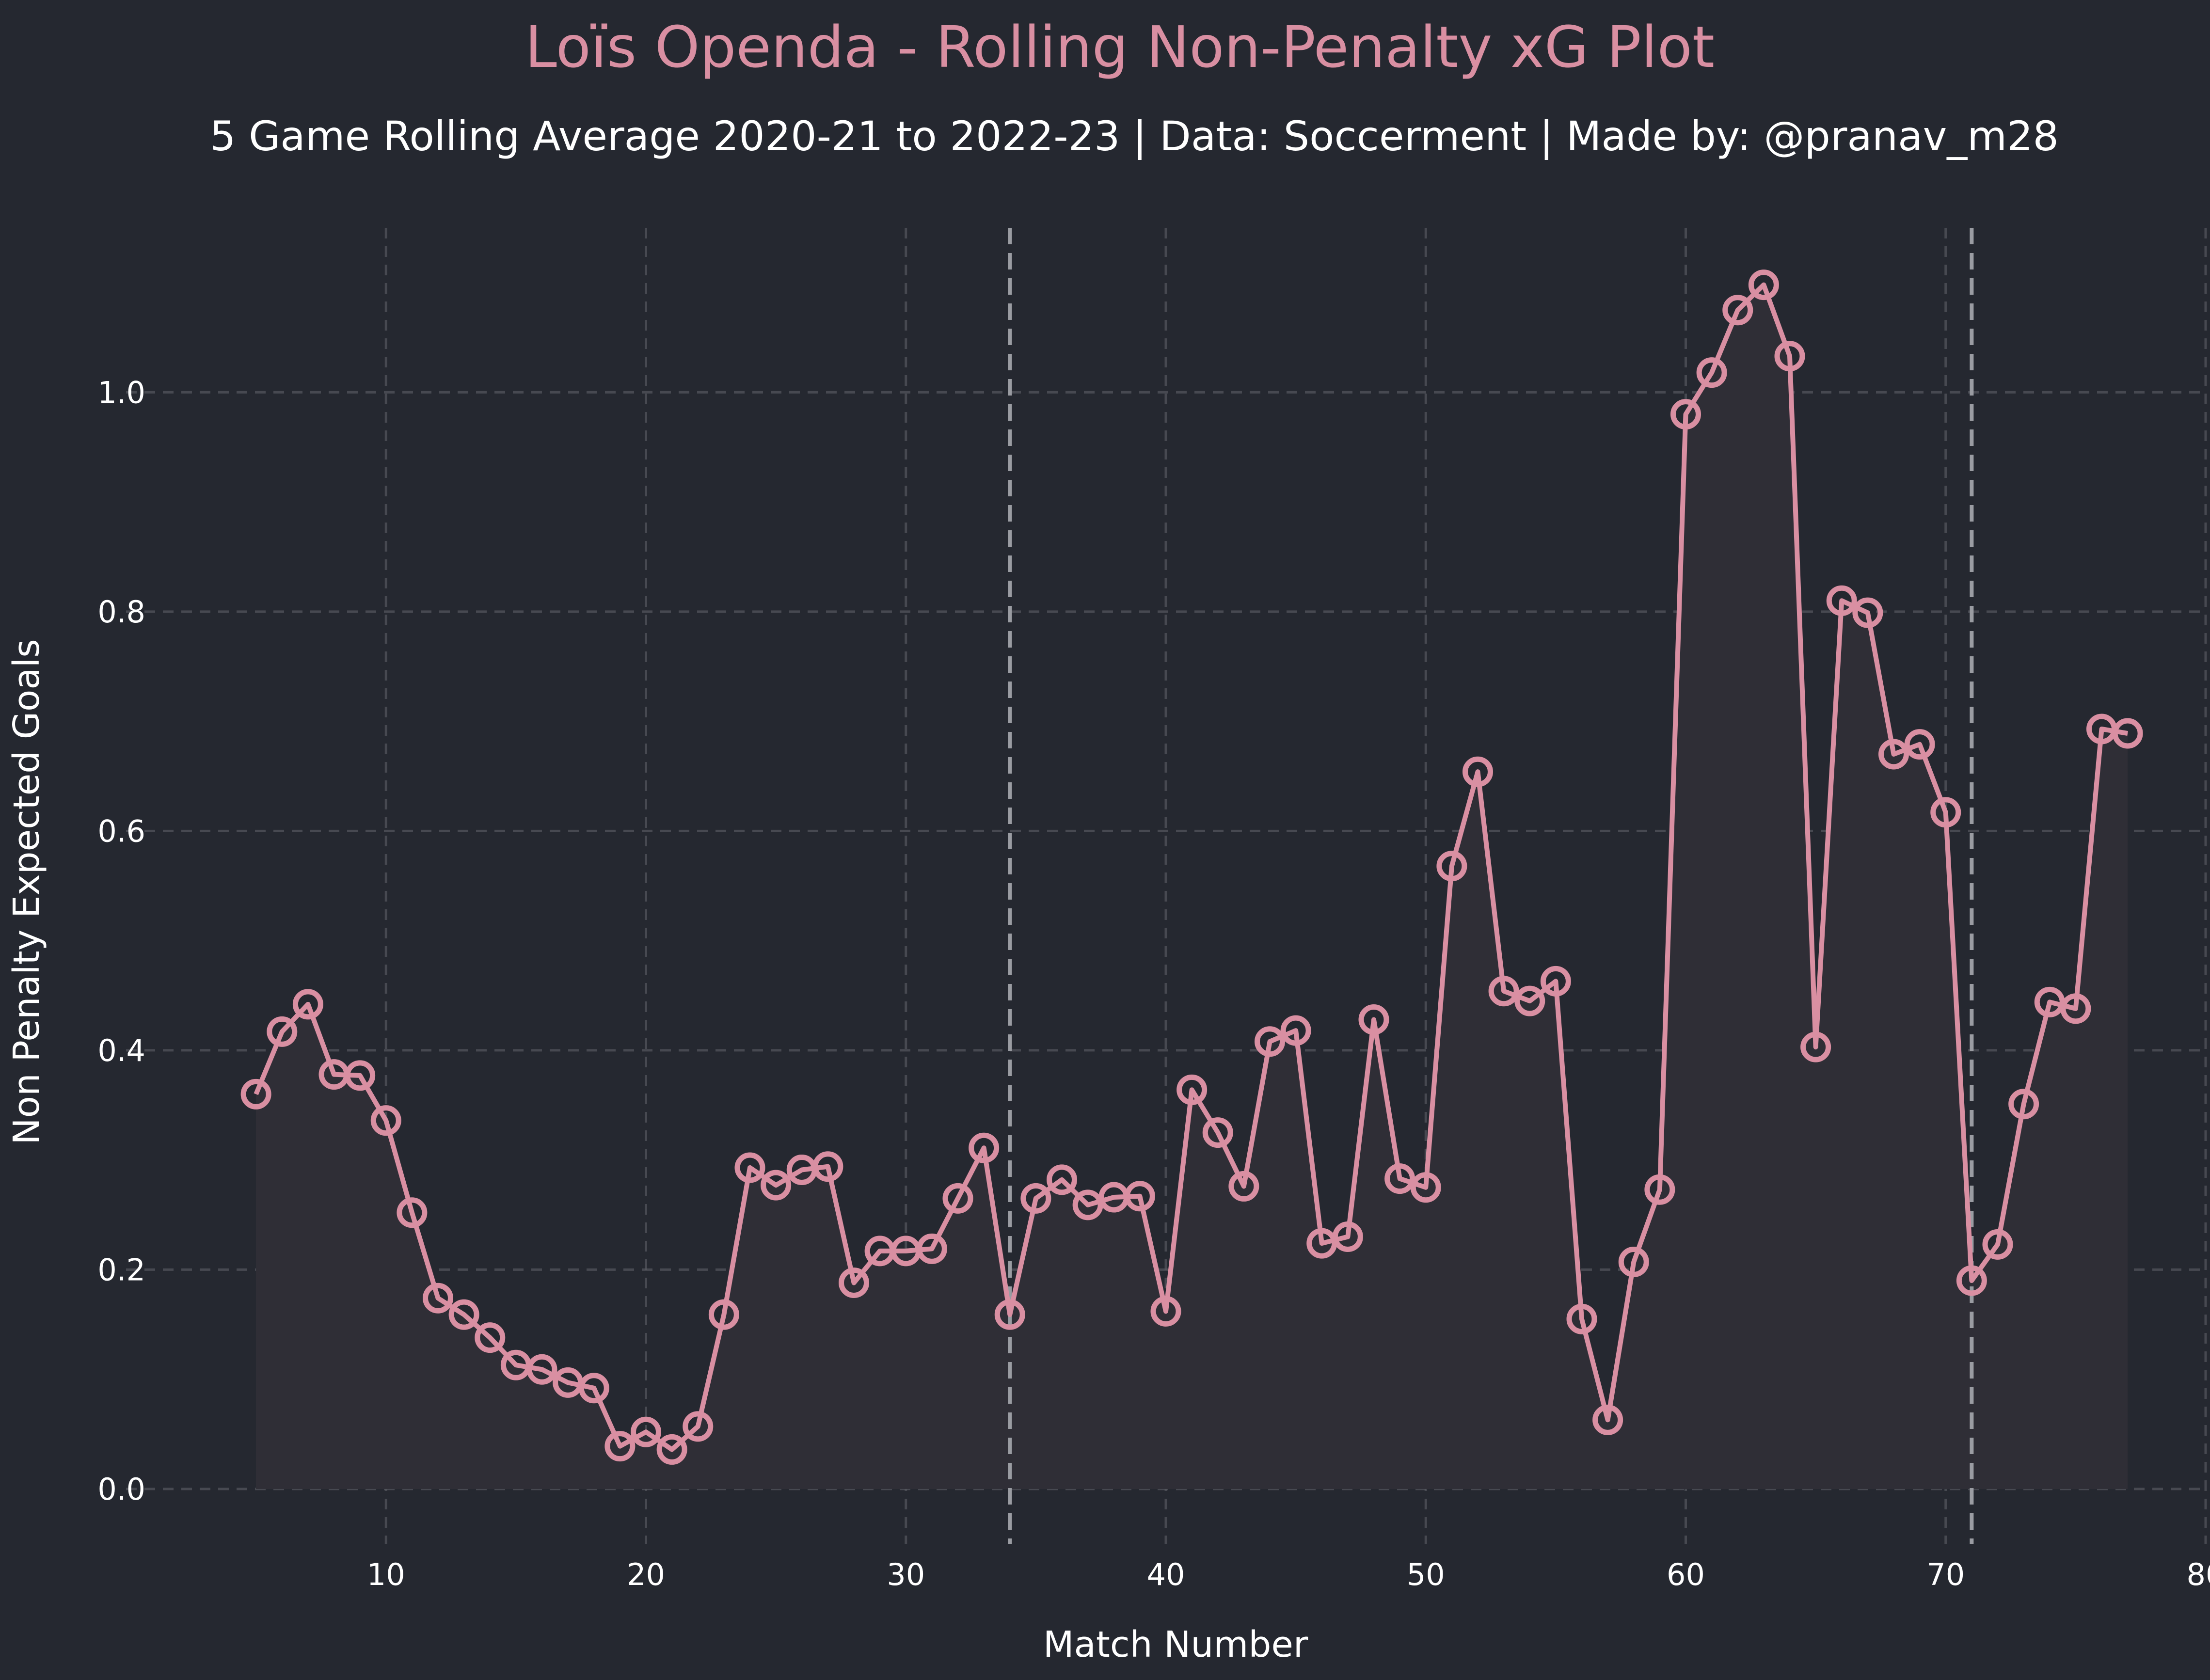 The image size is (2210, 1680). I want to click on y-tick-label: 0.2, so click(121, 1269).